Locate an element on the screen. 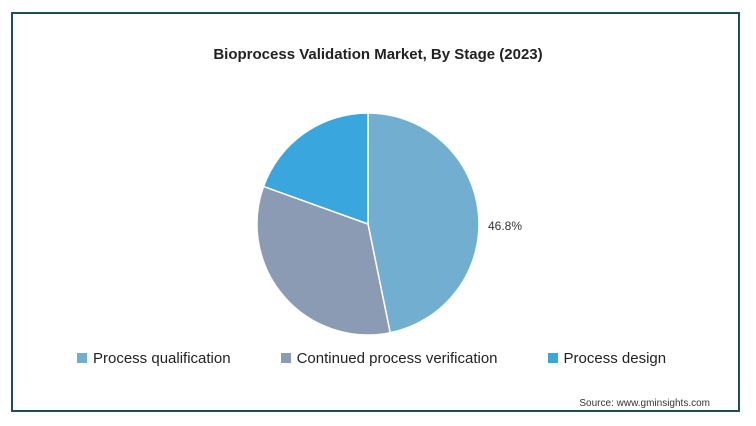 The width and height of the screenshot is (756, 426). legend-item-process-qualification: Process qualification is located at coordinates (154, 358).